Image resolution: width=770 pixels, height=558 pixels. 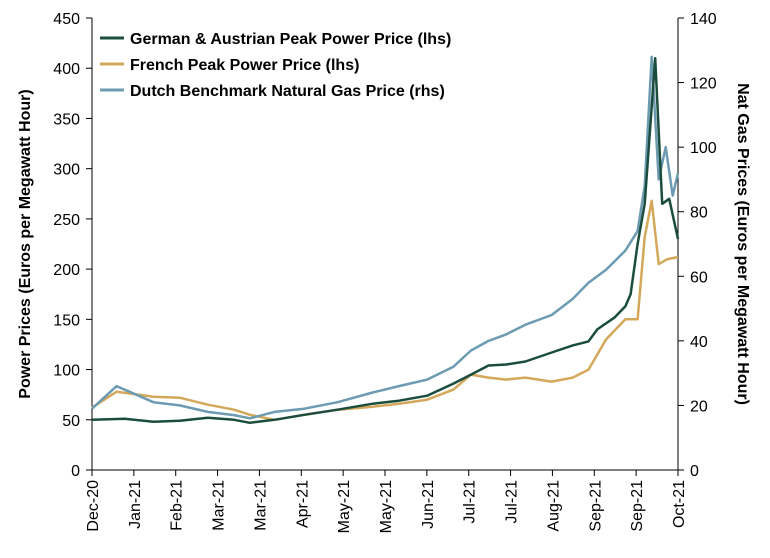 What do you see at coordinates (287, 91) in the screenshot?
I see `legend-entry-dutch: Dutch Benchmark Natural Gas Price (rhs)` at bounding box center [287, 91].